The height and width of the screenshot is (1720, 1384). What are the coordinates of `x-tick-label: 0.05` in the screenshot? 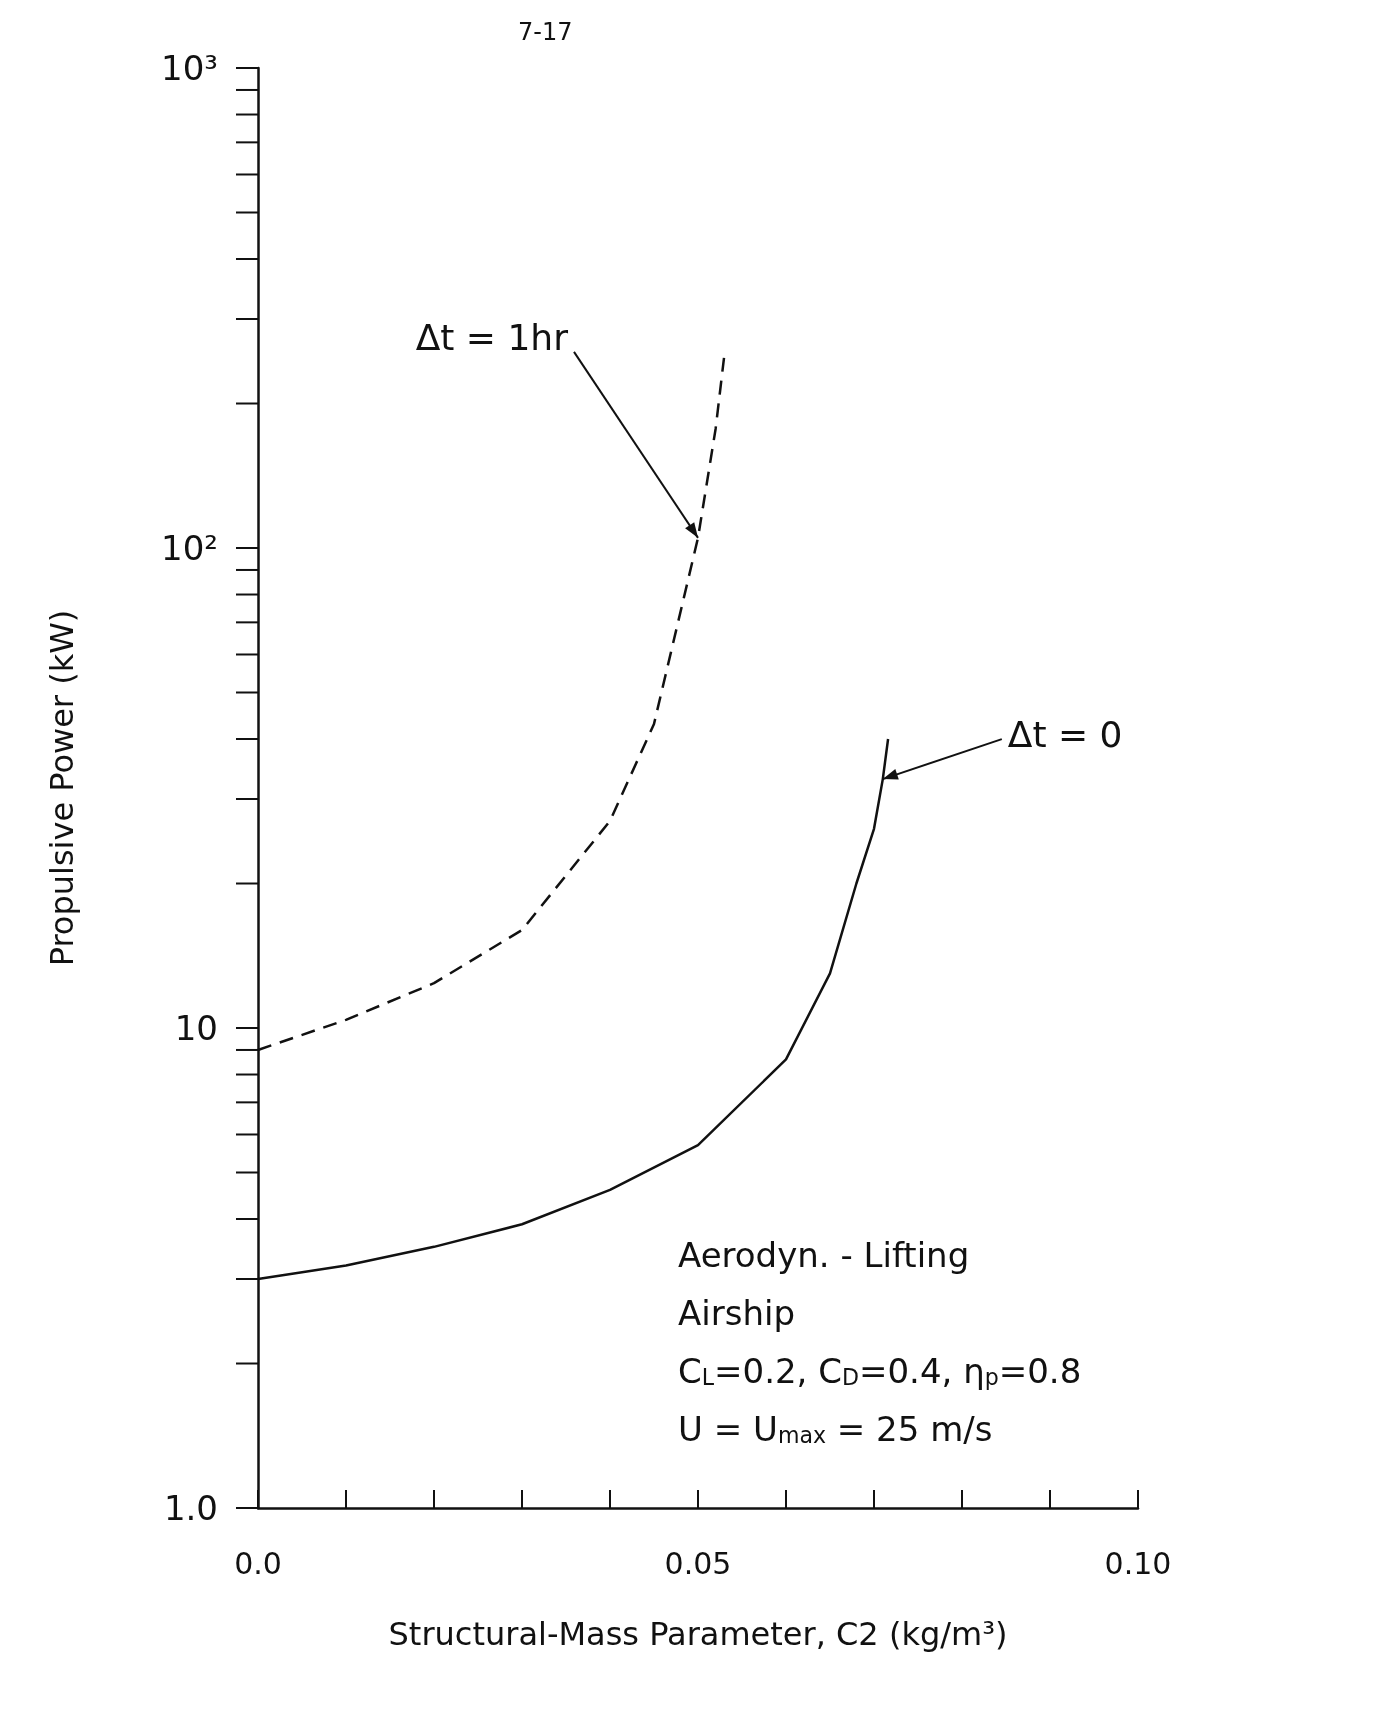 It's located at (698, 1563).